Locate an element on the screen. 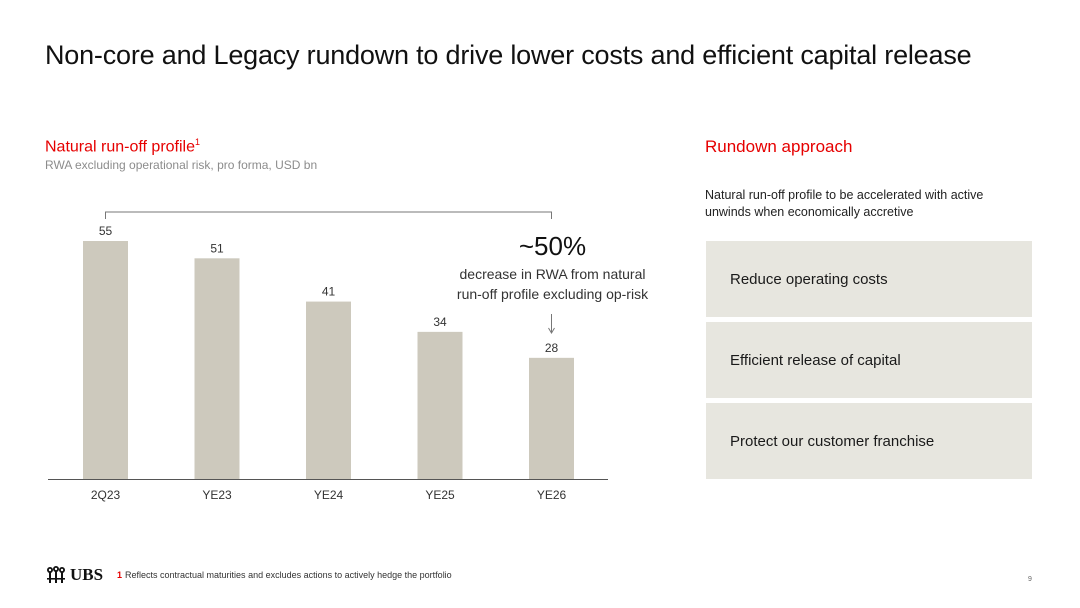  chart-title-text: Natural run-off profile is located at coordinates (120, 147).